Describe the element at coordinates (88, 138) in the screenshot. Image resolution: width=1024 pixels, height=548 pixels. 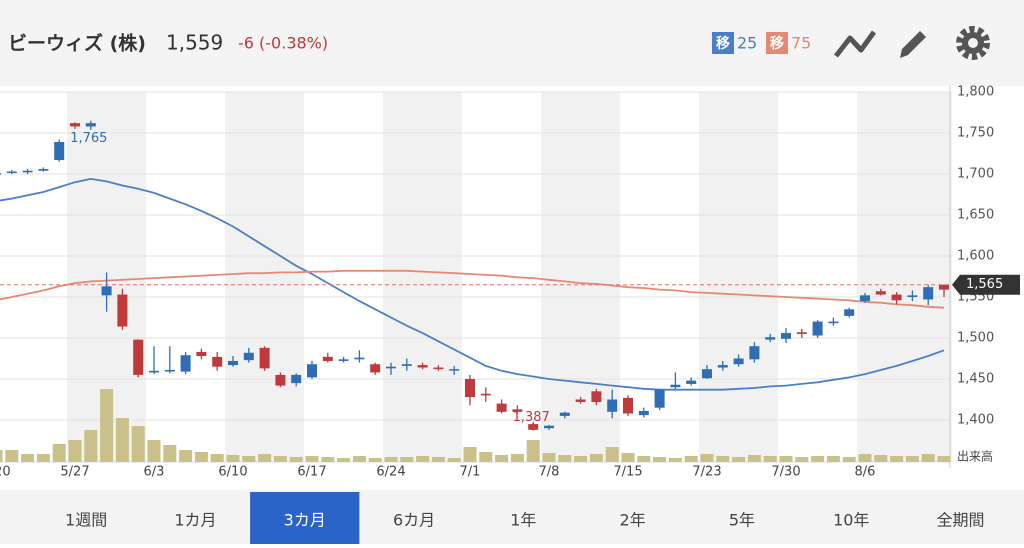
I see `annotation-label: 1,765` at that location.